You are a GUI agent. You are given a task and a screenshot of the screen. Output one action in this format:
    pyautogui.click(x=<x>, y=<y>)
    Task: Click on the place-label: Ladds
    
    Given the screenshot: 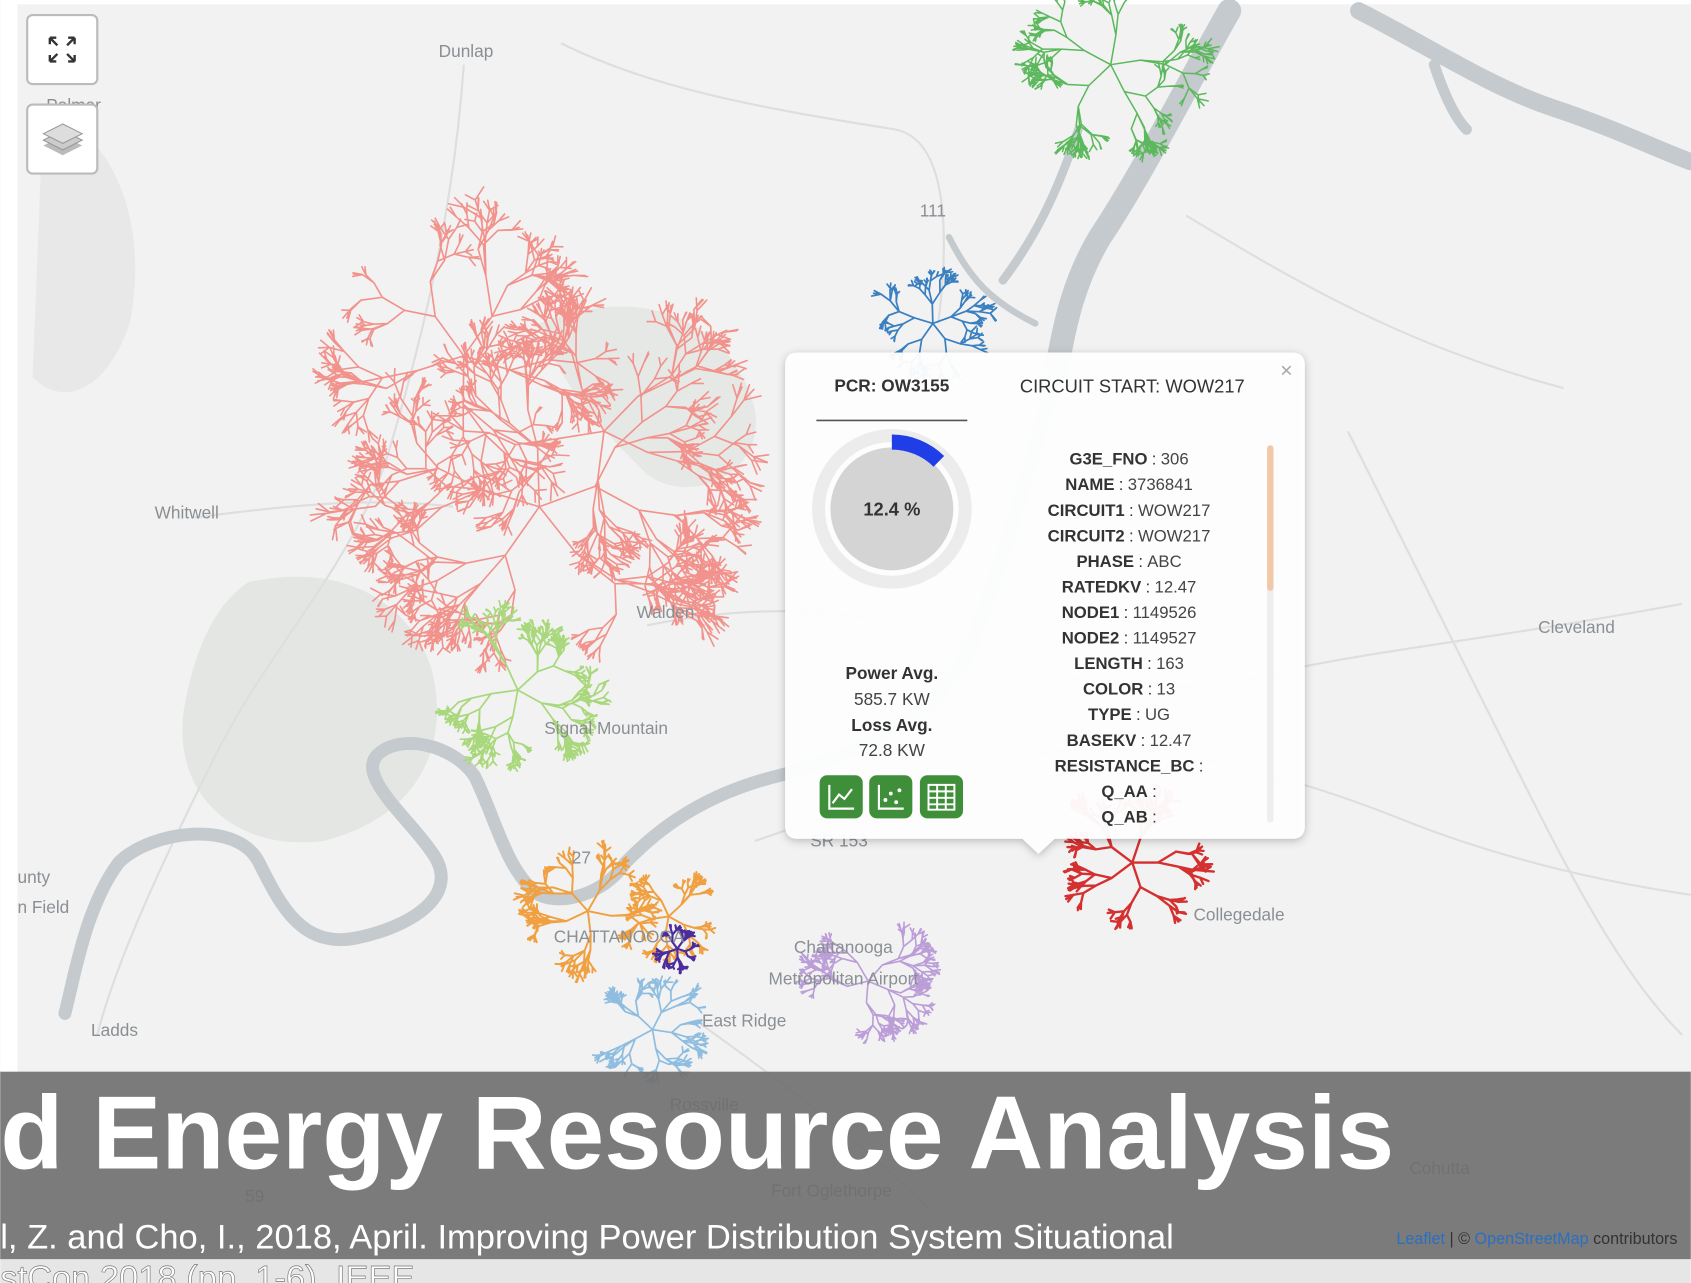 What is the action you would take?
    pyautogui.click(x=114, y=1030)
    